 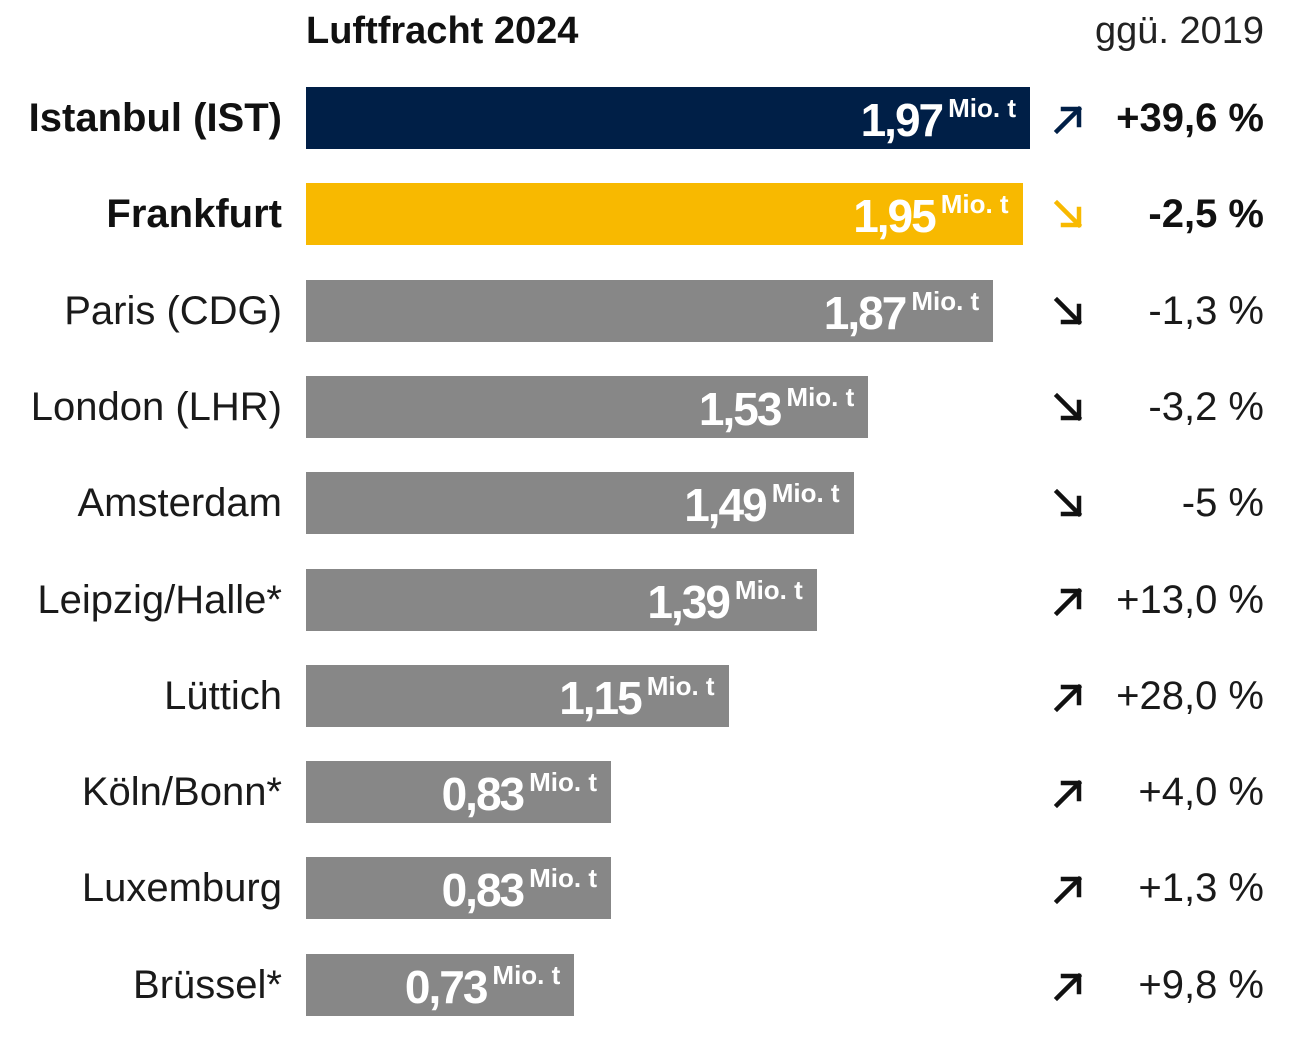 What do you see at coordinates (648, 985) in the screenshot?
I see `chart-row-bruessel: Brüssel* 0,73 Mio. t +9,8 %` at bounding box center [648, 985].